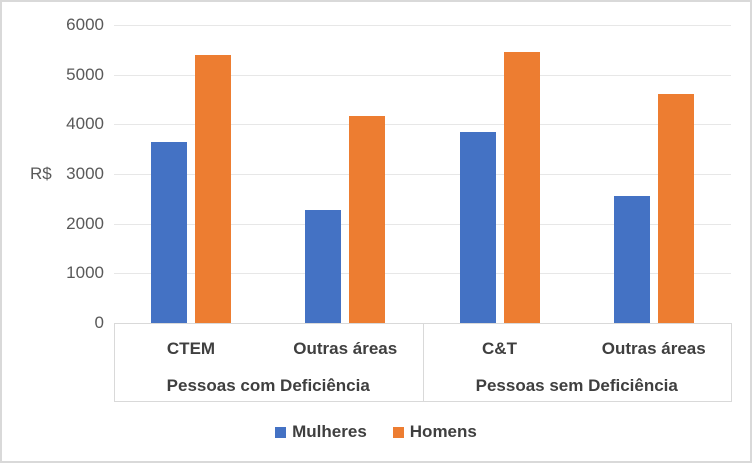  I want to click on legend-item: Mulheres, so click(321, 432).